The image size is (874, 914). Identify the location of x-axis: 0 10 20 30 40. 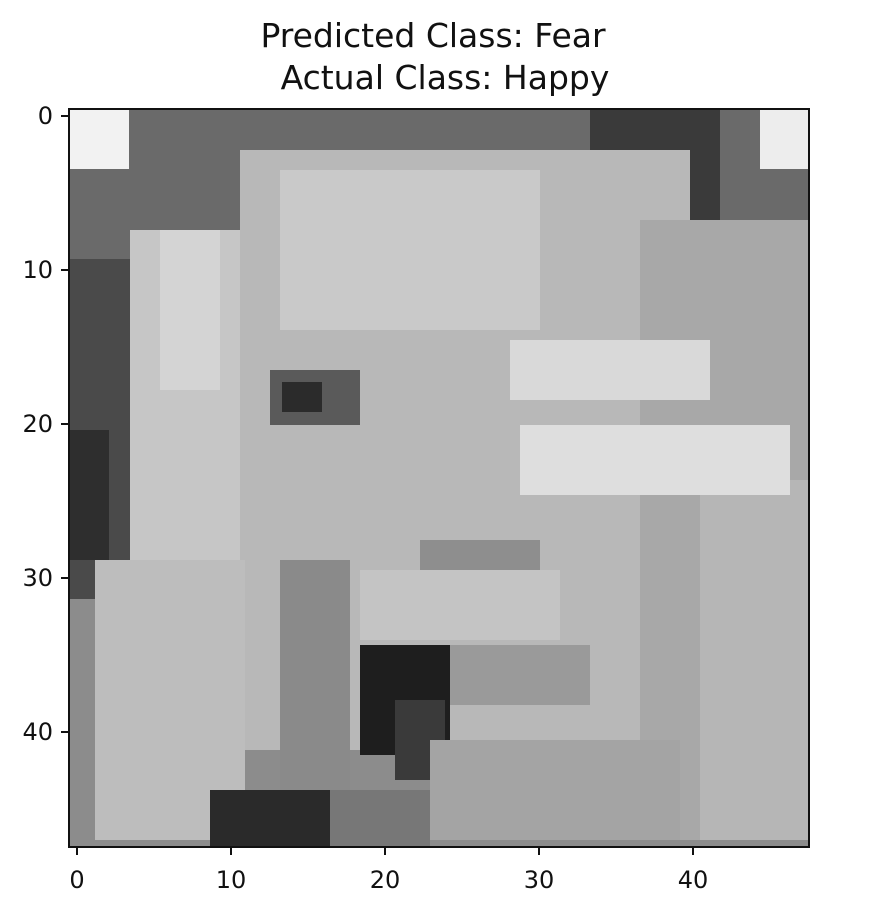
(388, 870).